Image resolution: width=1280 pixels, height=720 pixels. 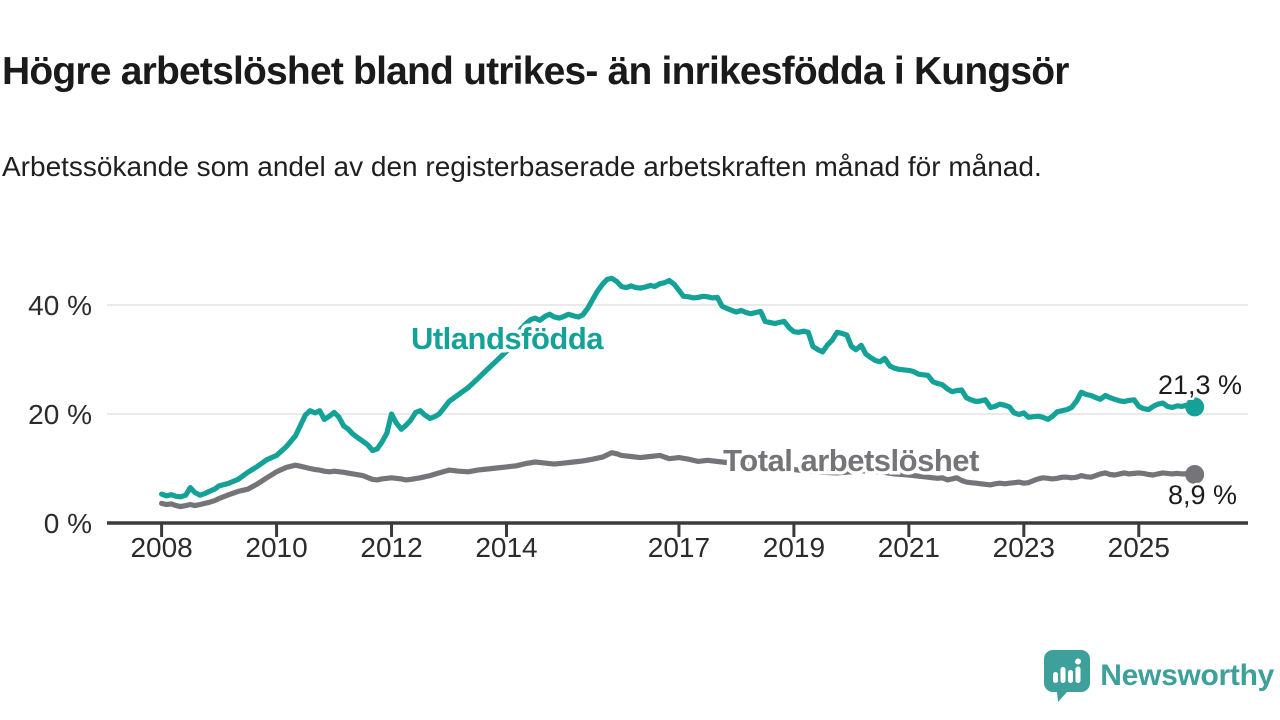 What do you see at coordinates (1187, 675) in the screenshot?
I see `brand-name: Newsworthy` at bounding box center [1187, 675].